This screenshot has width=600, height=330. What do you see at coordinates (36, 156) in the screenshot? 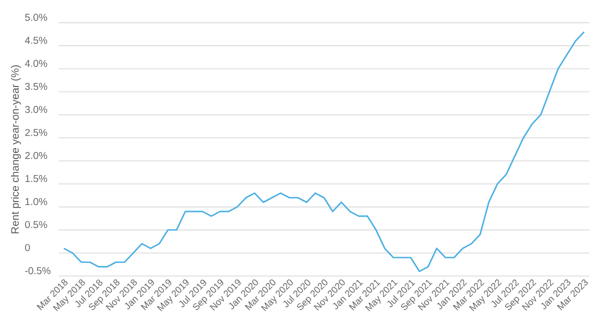
I see `y-tick-label: 2.0%` at bounding box center [36, 156].